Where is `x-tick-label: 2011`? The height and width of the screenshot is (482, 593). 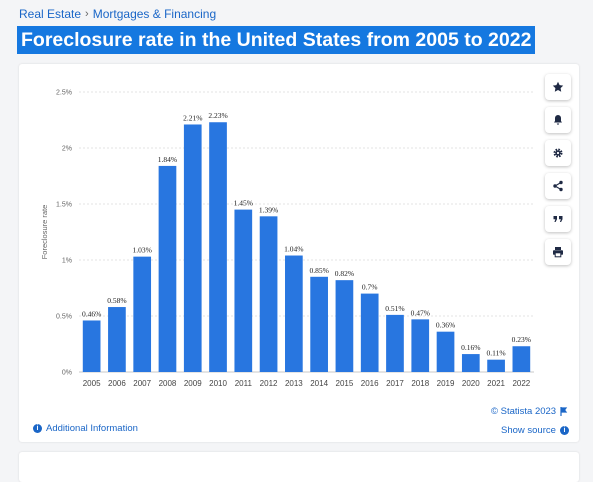 x-tick-label: 2011 is located at coordinates (244, 383).